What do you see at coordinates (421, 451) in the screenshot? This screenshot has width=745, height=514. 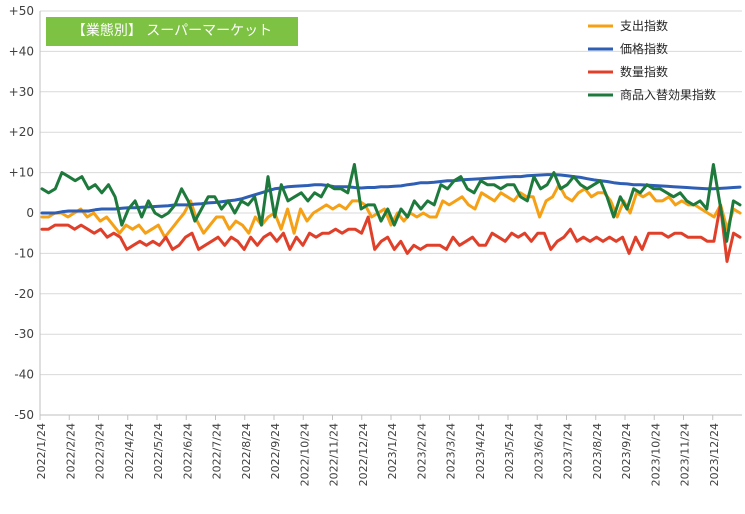 I see `x-tick-label: 2023/2/24` at bounding box center [421, 451].